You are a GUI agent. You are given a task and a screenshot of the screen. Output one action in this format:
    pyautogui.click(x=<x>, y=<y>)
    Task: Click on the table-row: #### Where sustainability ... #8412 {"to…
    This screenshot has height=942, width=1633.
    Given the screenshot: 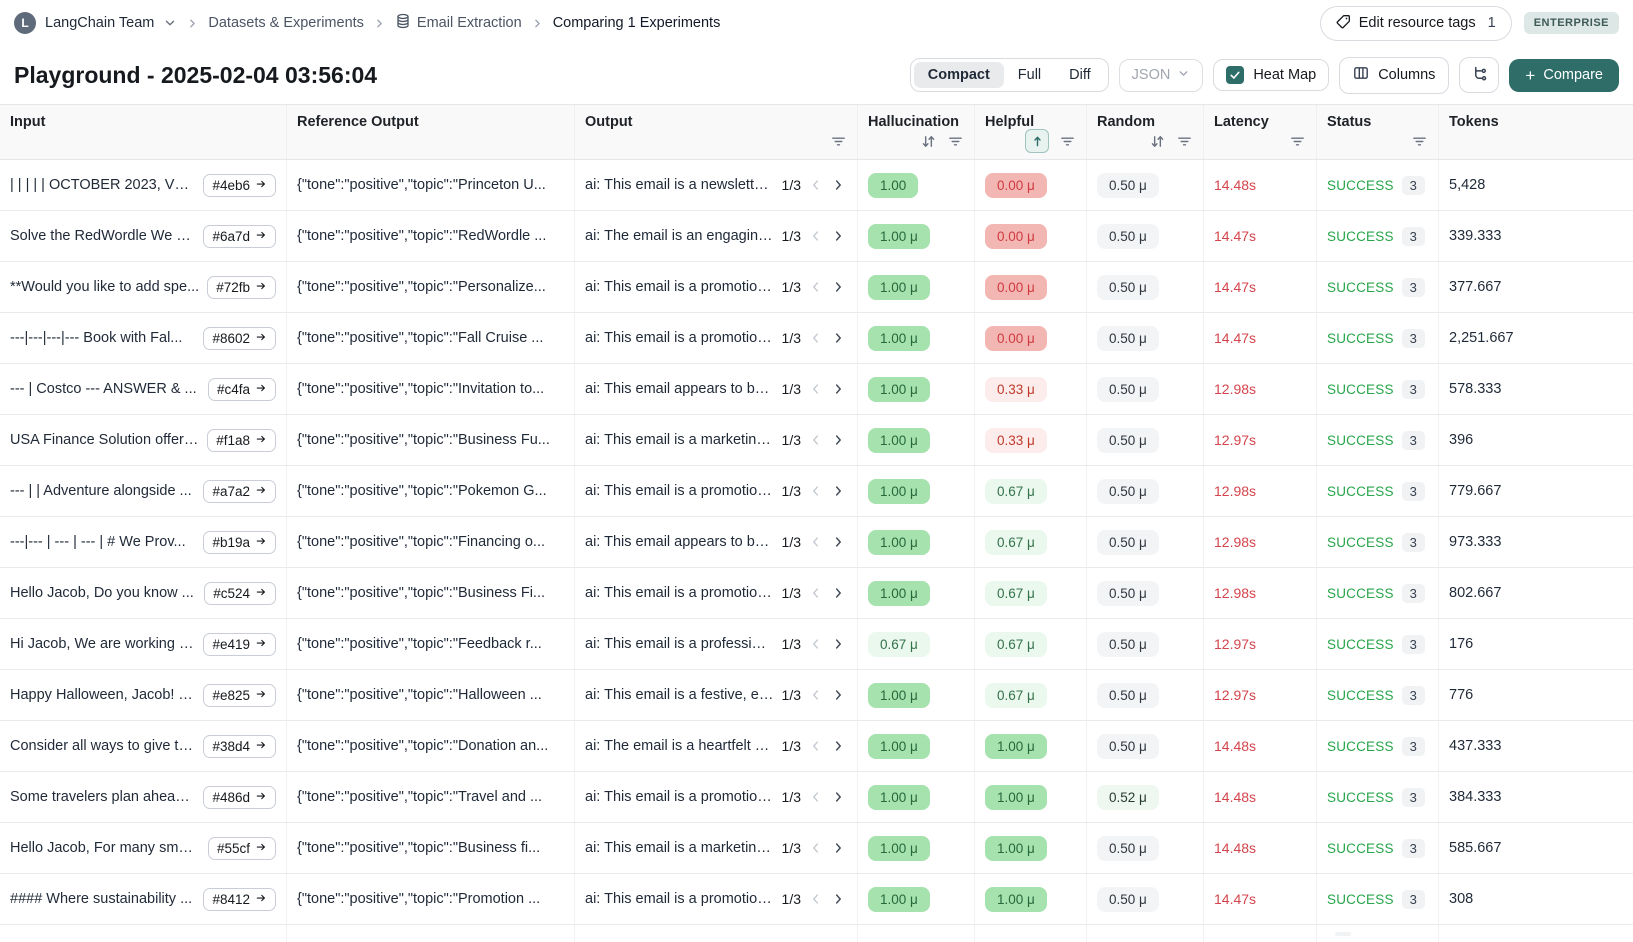 What is the action you would take?
    pyautogui.click(x=816, y=899)
    